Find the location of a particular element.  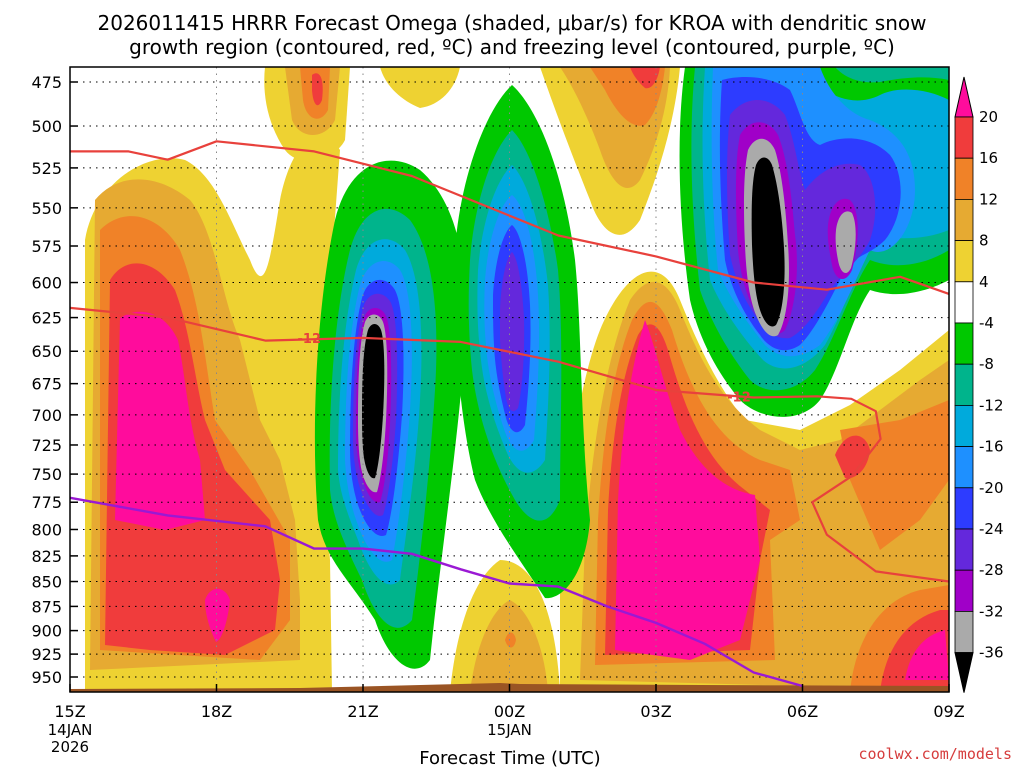

colorbar-label: 8 is located at coordinates (984, 241).